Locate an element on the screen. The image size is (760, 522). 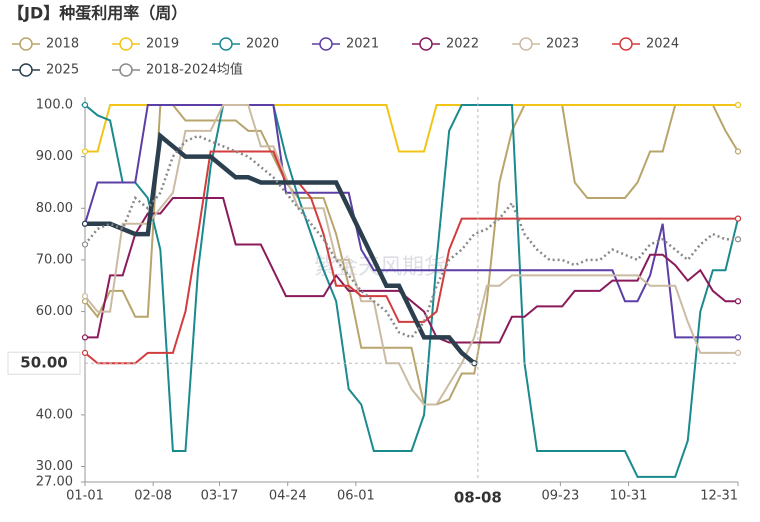
y-tick-label: 90.00 is located at coordinates (54, 156).